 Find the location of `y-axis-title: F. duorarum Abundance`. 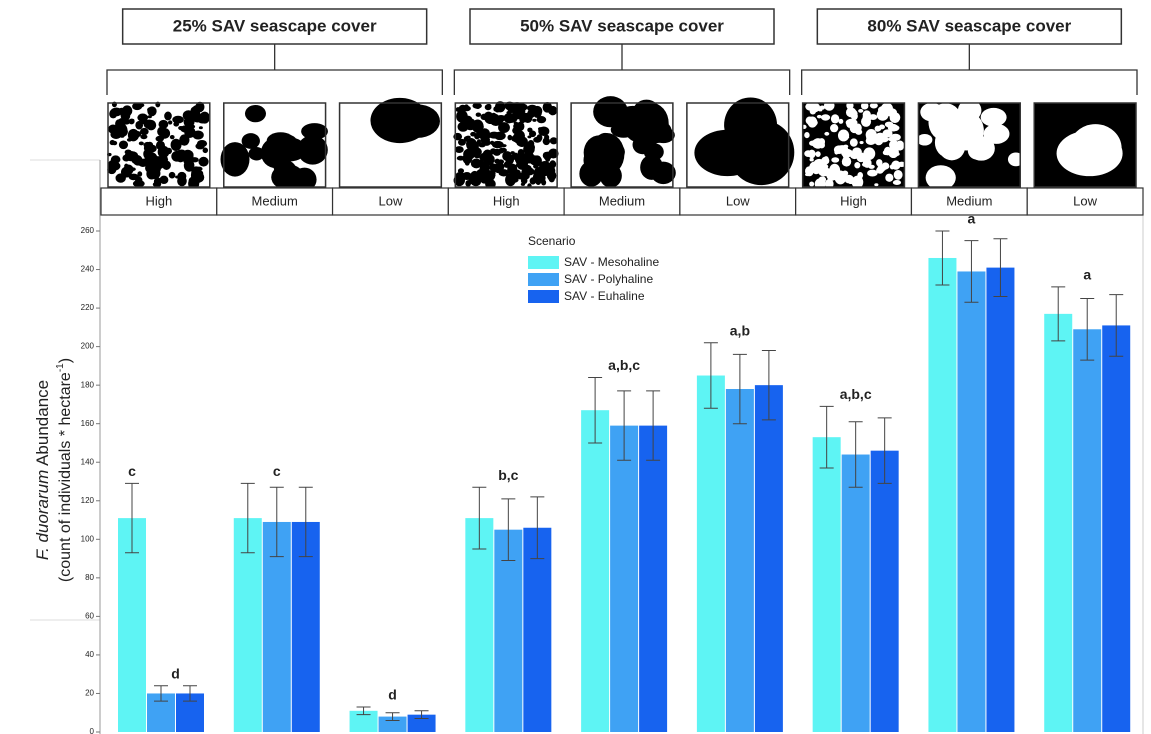

y-axis-title: F. duorarum Abundance is located at coordinates (42, 470).